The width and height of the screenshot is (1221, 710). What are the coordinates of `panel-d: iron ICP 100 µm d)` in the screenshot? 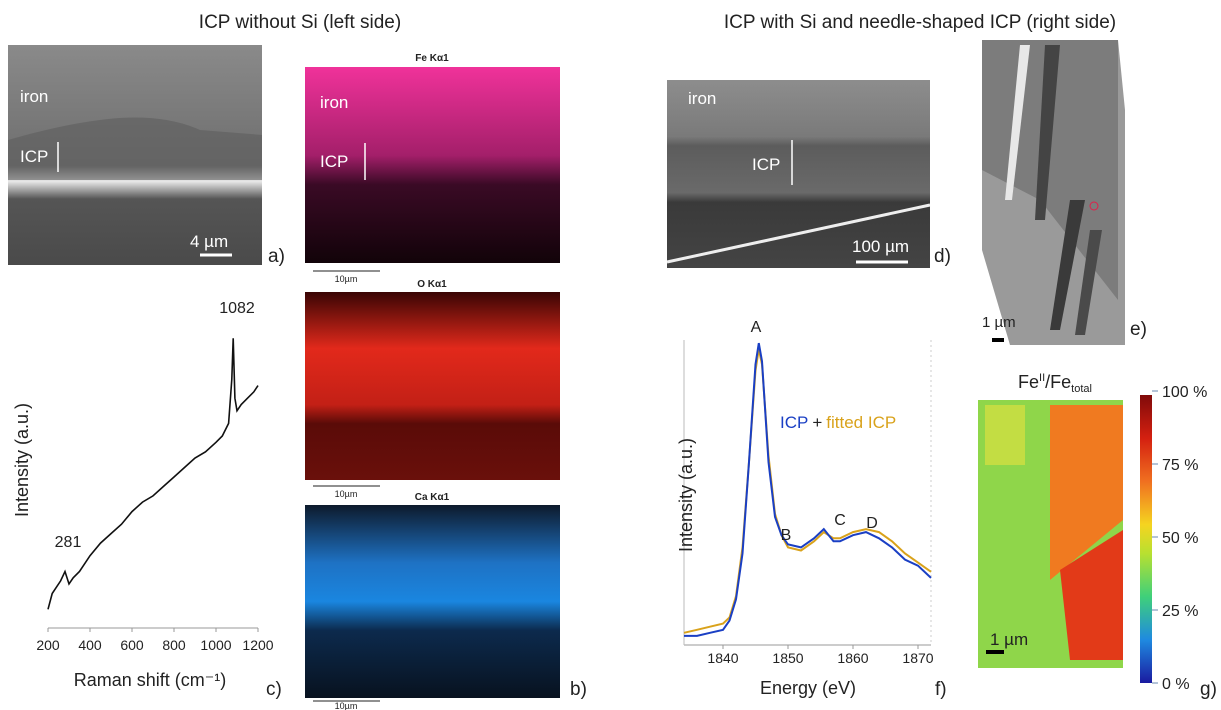 It's located at (808, 174).